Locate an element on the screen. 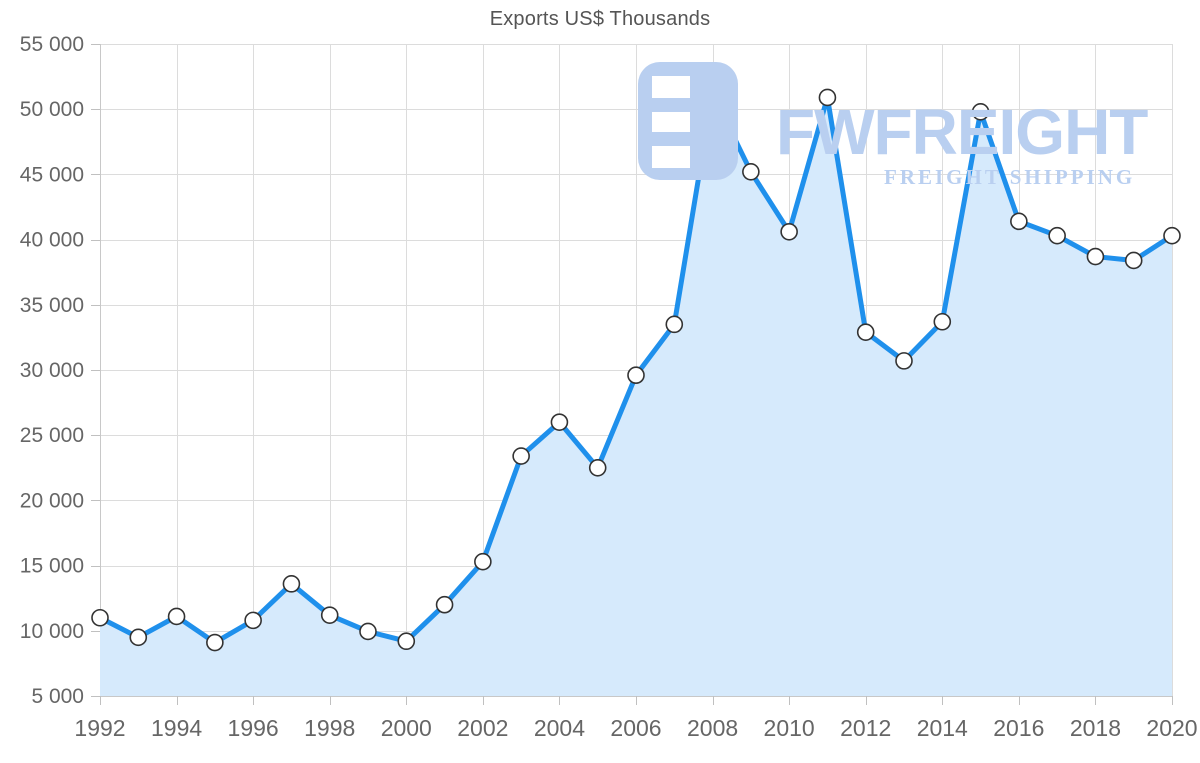 This screenshot has width=1200, height=763. svg-text: 2018 is located at coordinates (1095, 728).